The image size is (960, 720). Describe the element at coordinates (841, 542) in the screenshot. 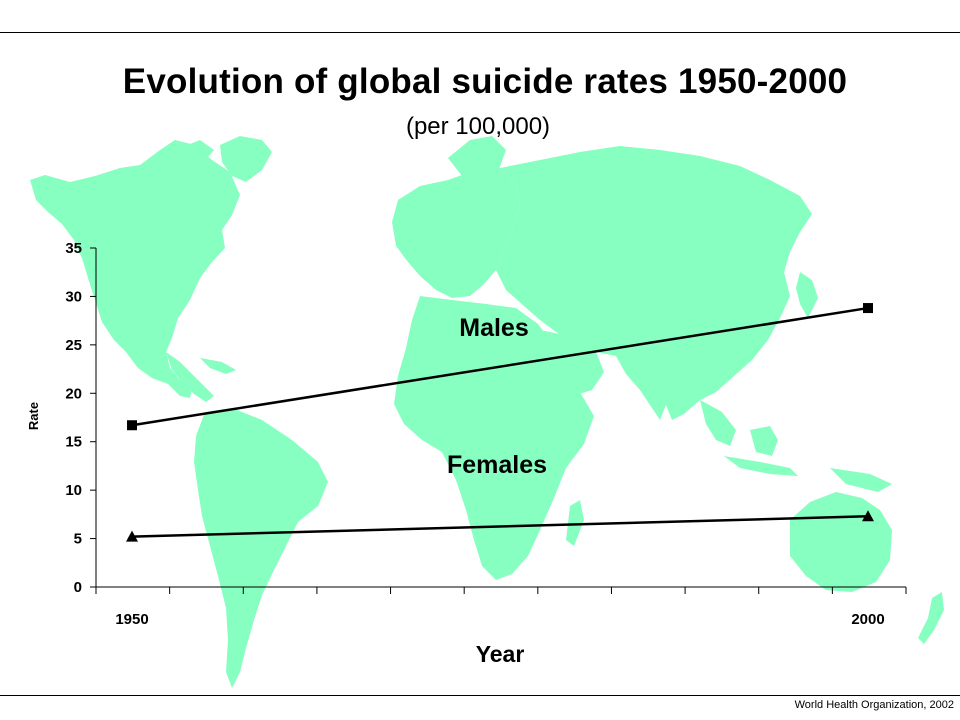

I see `map-australia` at that location.